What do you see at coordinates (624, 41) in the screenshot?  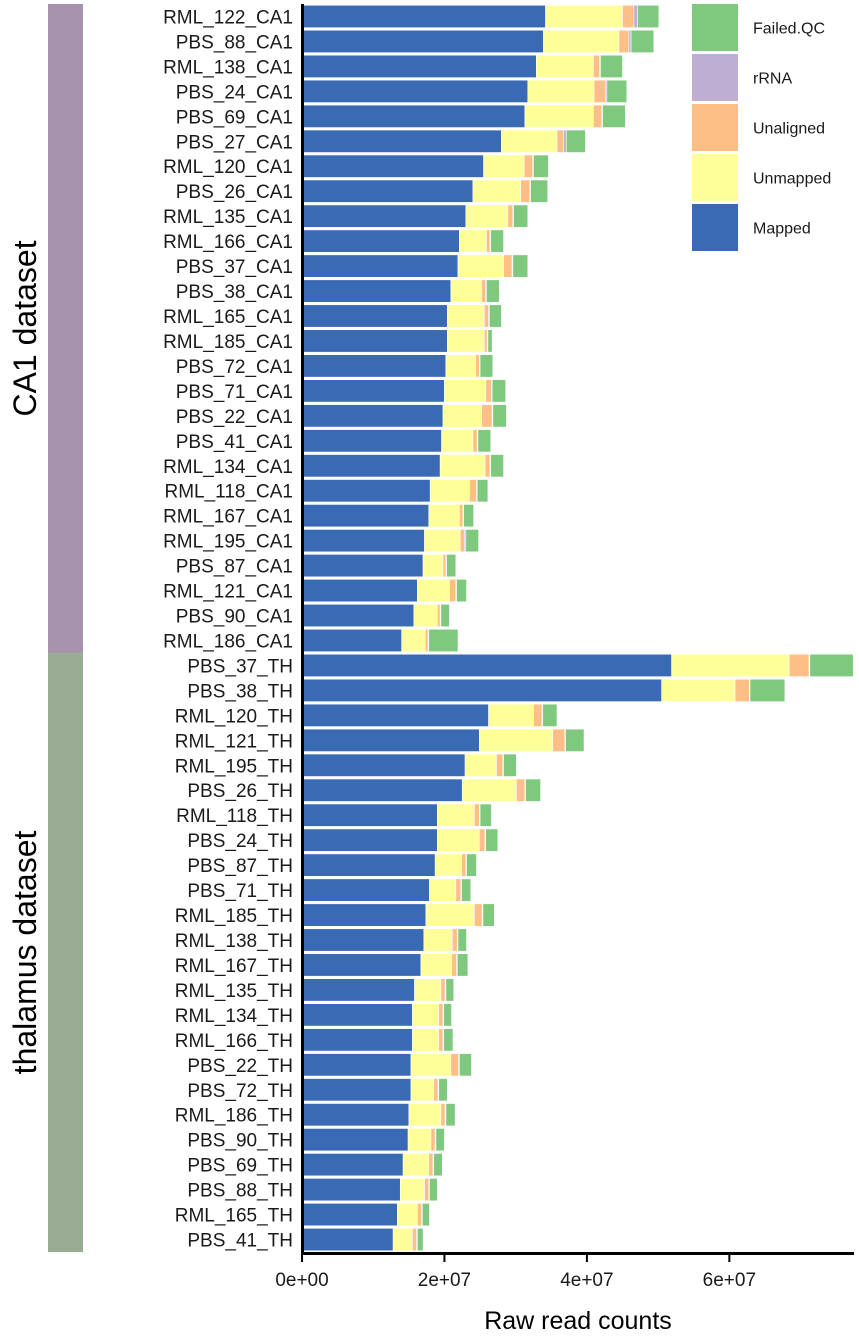 I see `bar-unaligned-pbs-88-ca1` at bounding box center [624, 41].